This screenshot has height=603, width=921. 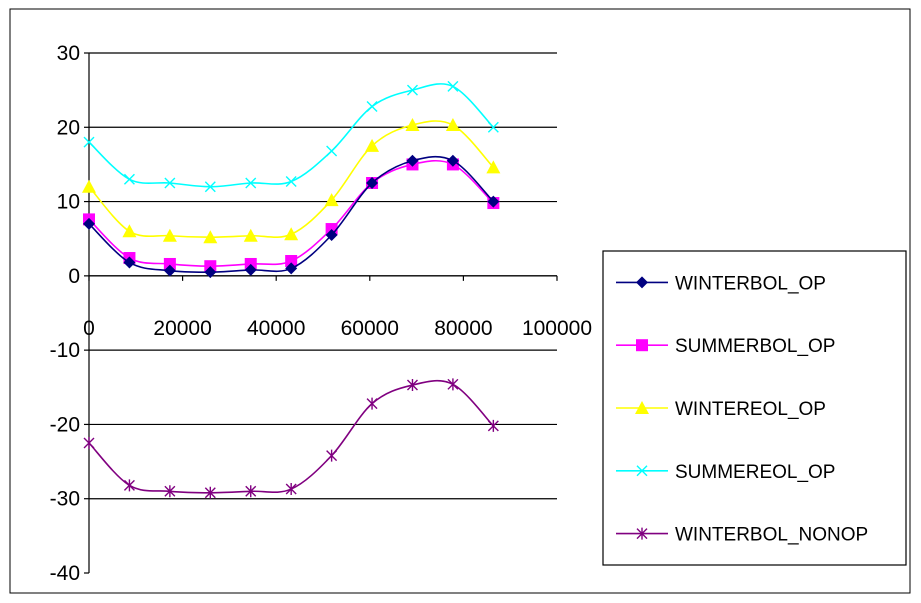 What do you see at coordinates (755, 346) in the screenshot?
I see `legend-label: SUMMERBOL_OP` at bounding box center [755, 346].